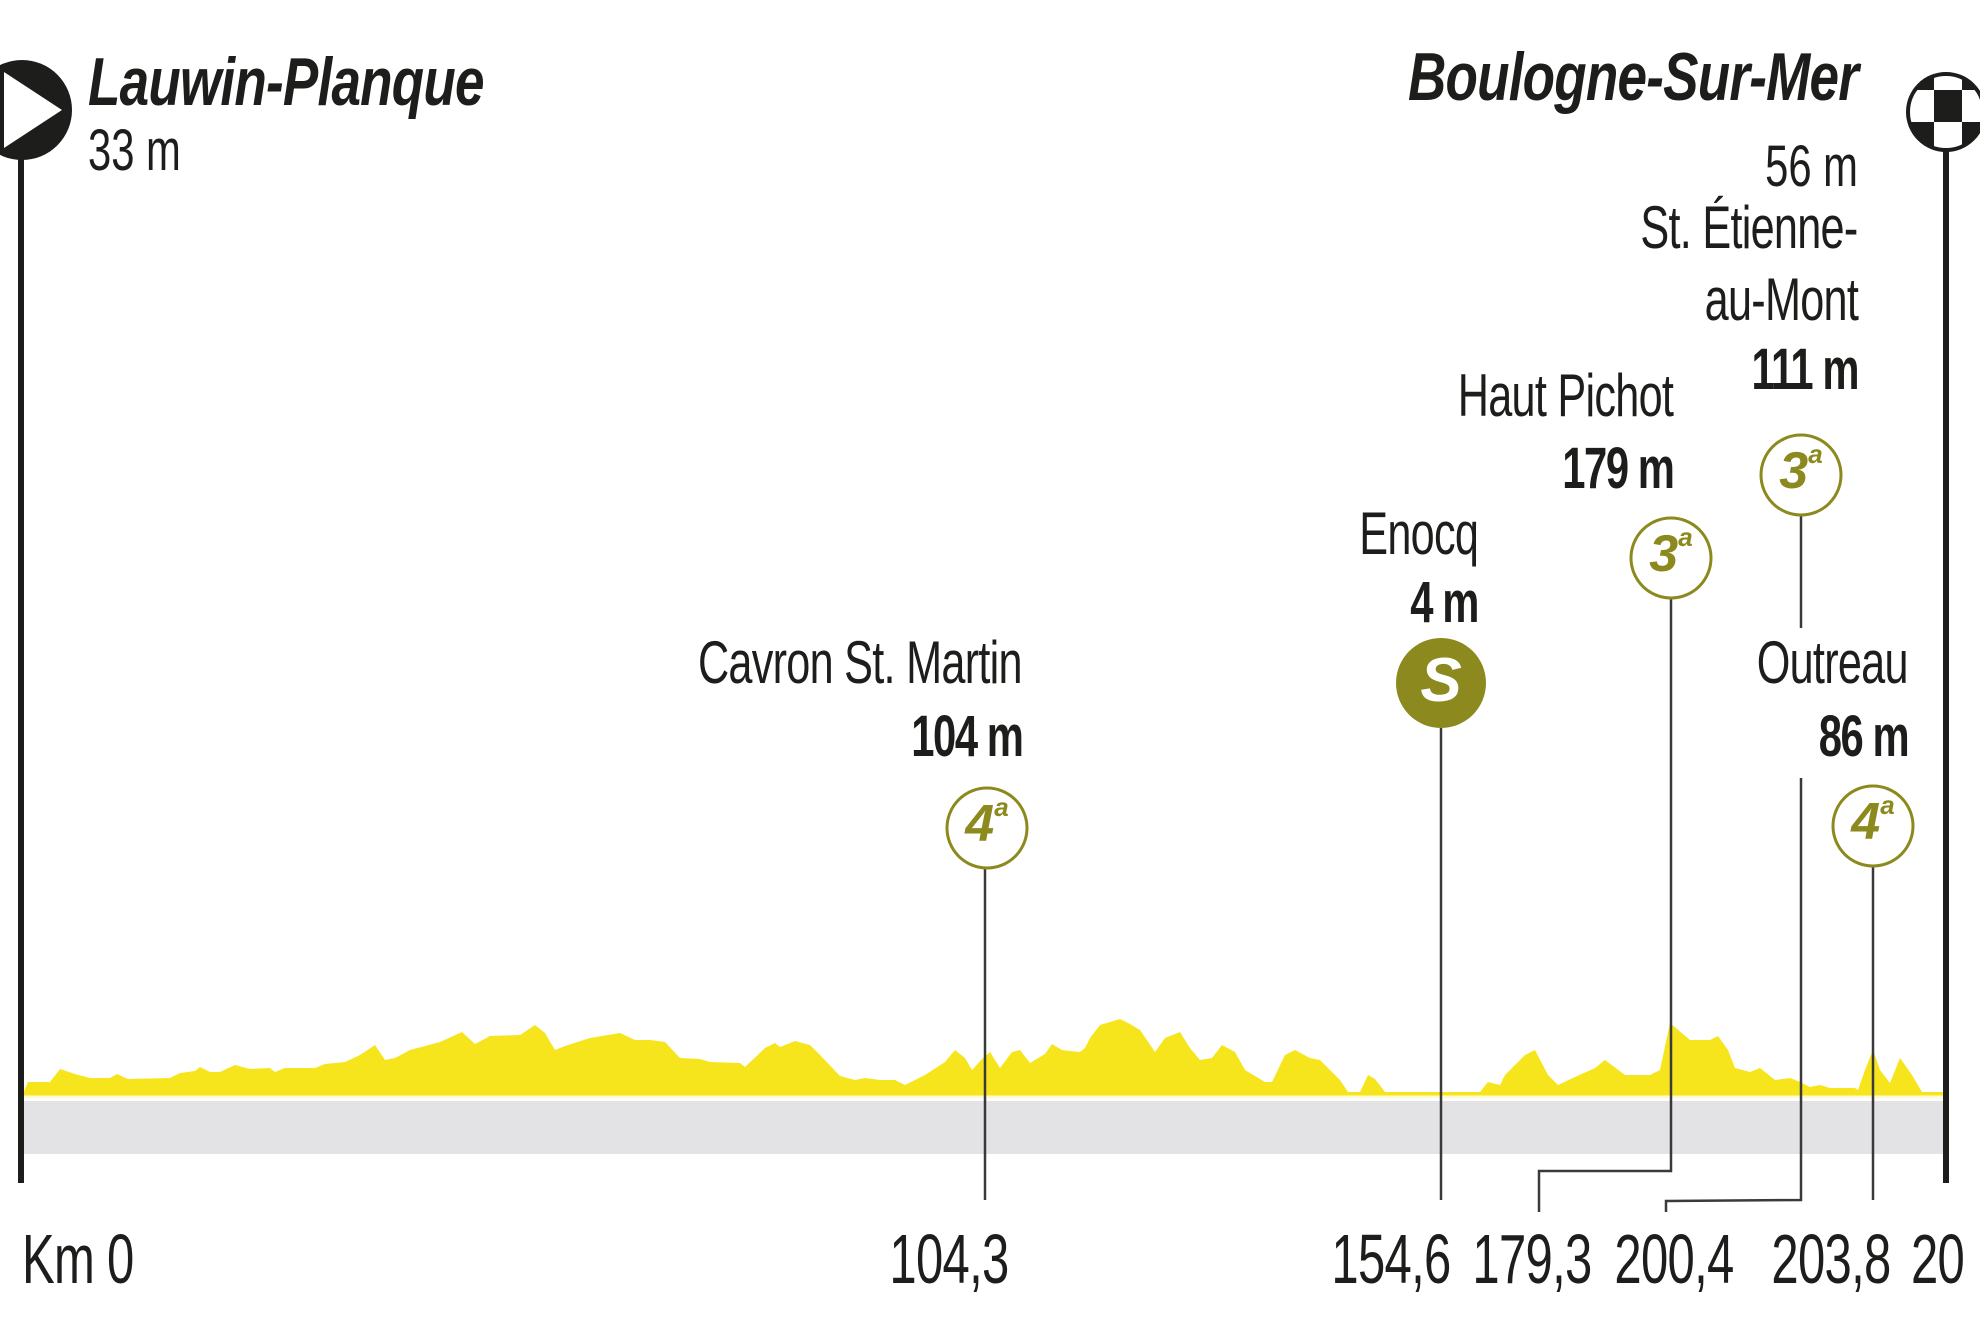  I want to click on axis-label-154-6: 154,6, so click(1391, 1259).